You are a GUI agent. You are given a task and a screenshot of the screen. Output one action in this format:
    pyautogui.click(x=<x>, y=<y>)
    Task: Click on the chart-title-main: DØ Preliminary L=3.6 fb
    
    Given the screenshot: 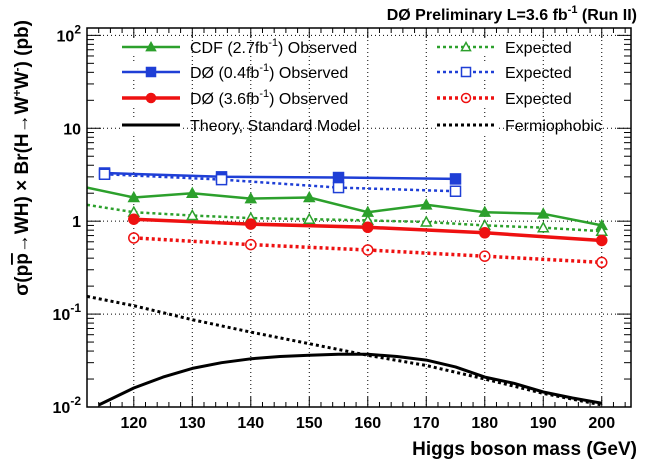 What is the action you would take?
    pyautogui.click(x=477, y=15)
    